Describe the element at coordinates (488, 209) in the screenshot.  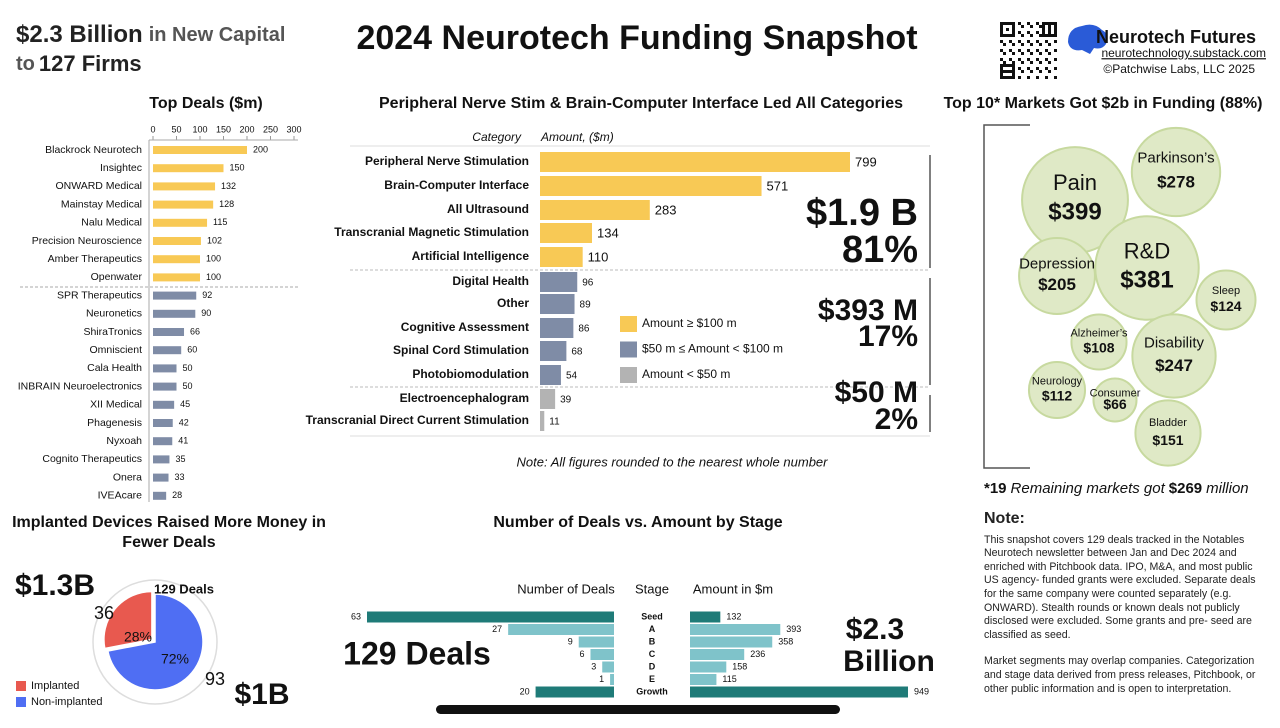
I see `category-label: All Ultrasound` at that location.